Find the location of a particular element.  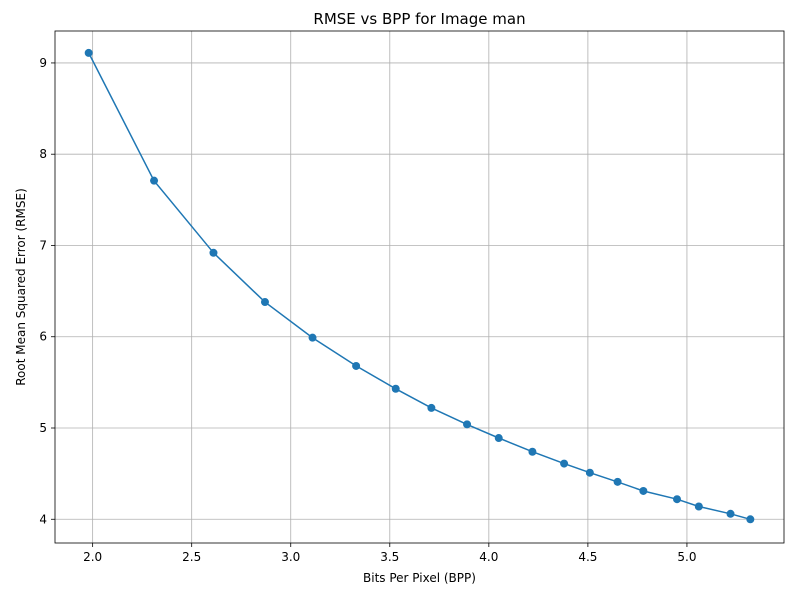

y-tick-label: 8 is located at coordinates (43, 154).